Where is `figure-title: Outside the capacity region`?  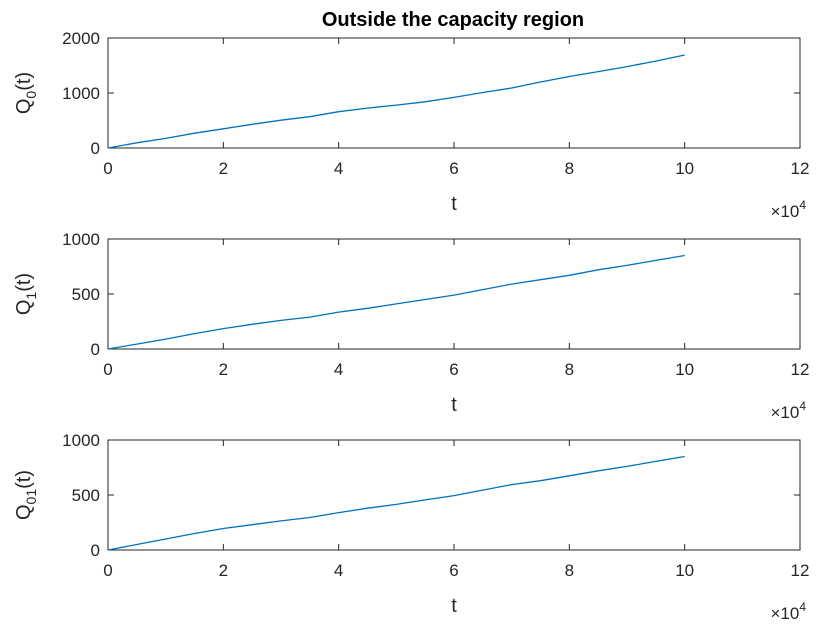 figure-title: Outside the capacity region is located at coordinates (453, 20).